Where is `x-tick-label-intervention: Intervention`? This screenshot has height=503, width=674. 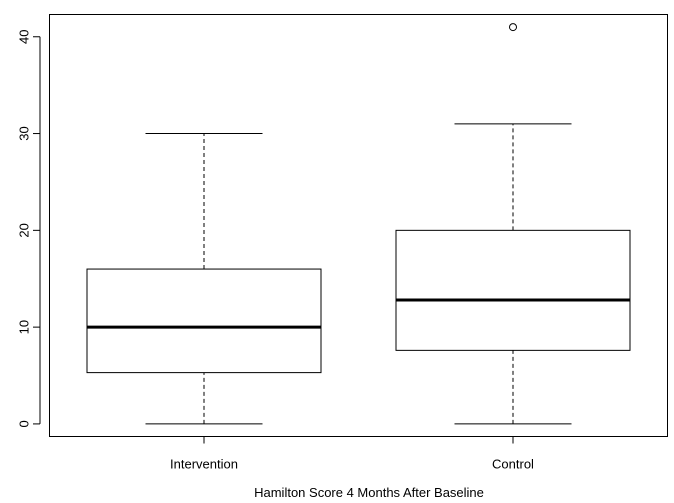
x-tick-label-intervention: Intervention is located at coordinates (204, 464).